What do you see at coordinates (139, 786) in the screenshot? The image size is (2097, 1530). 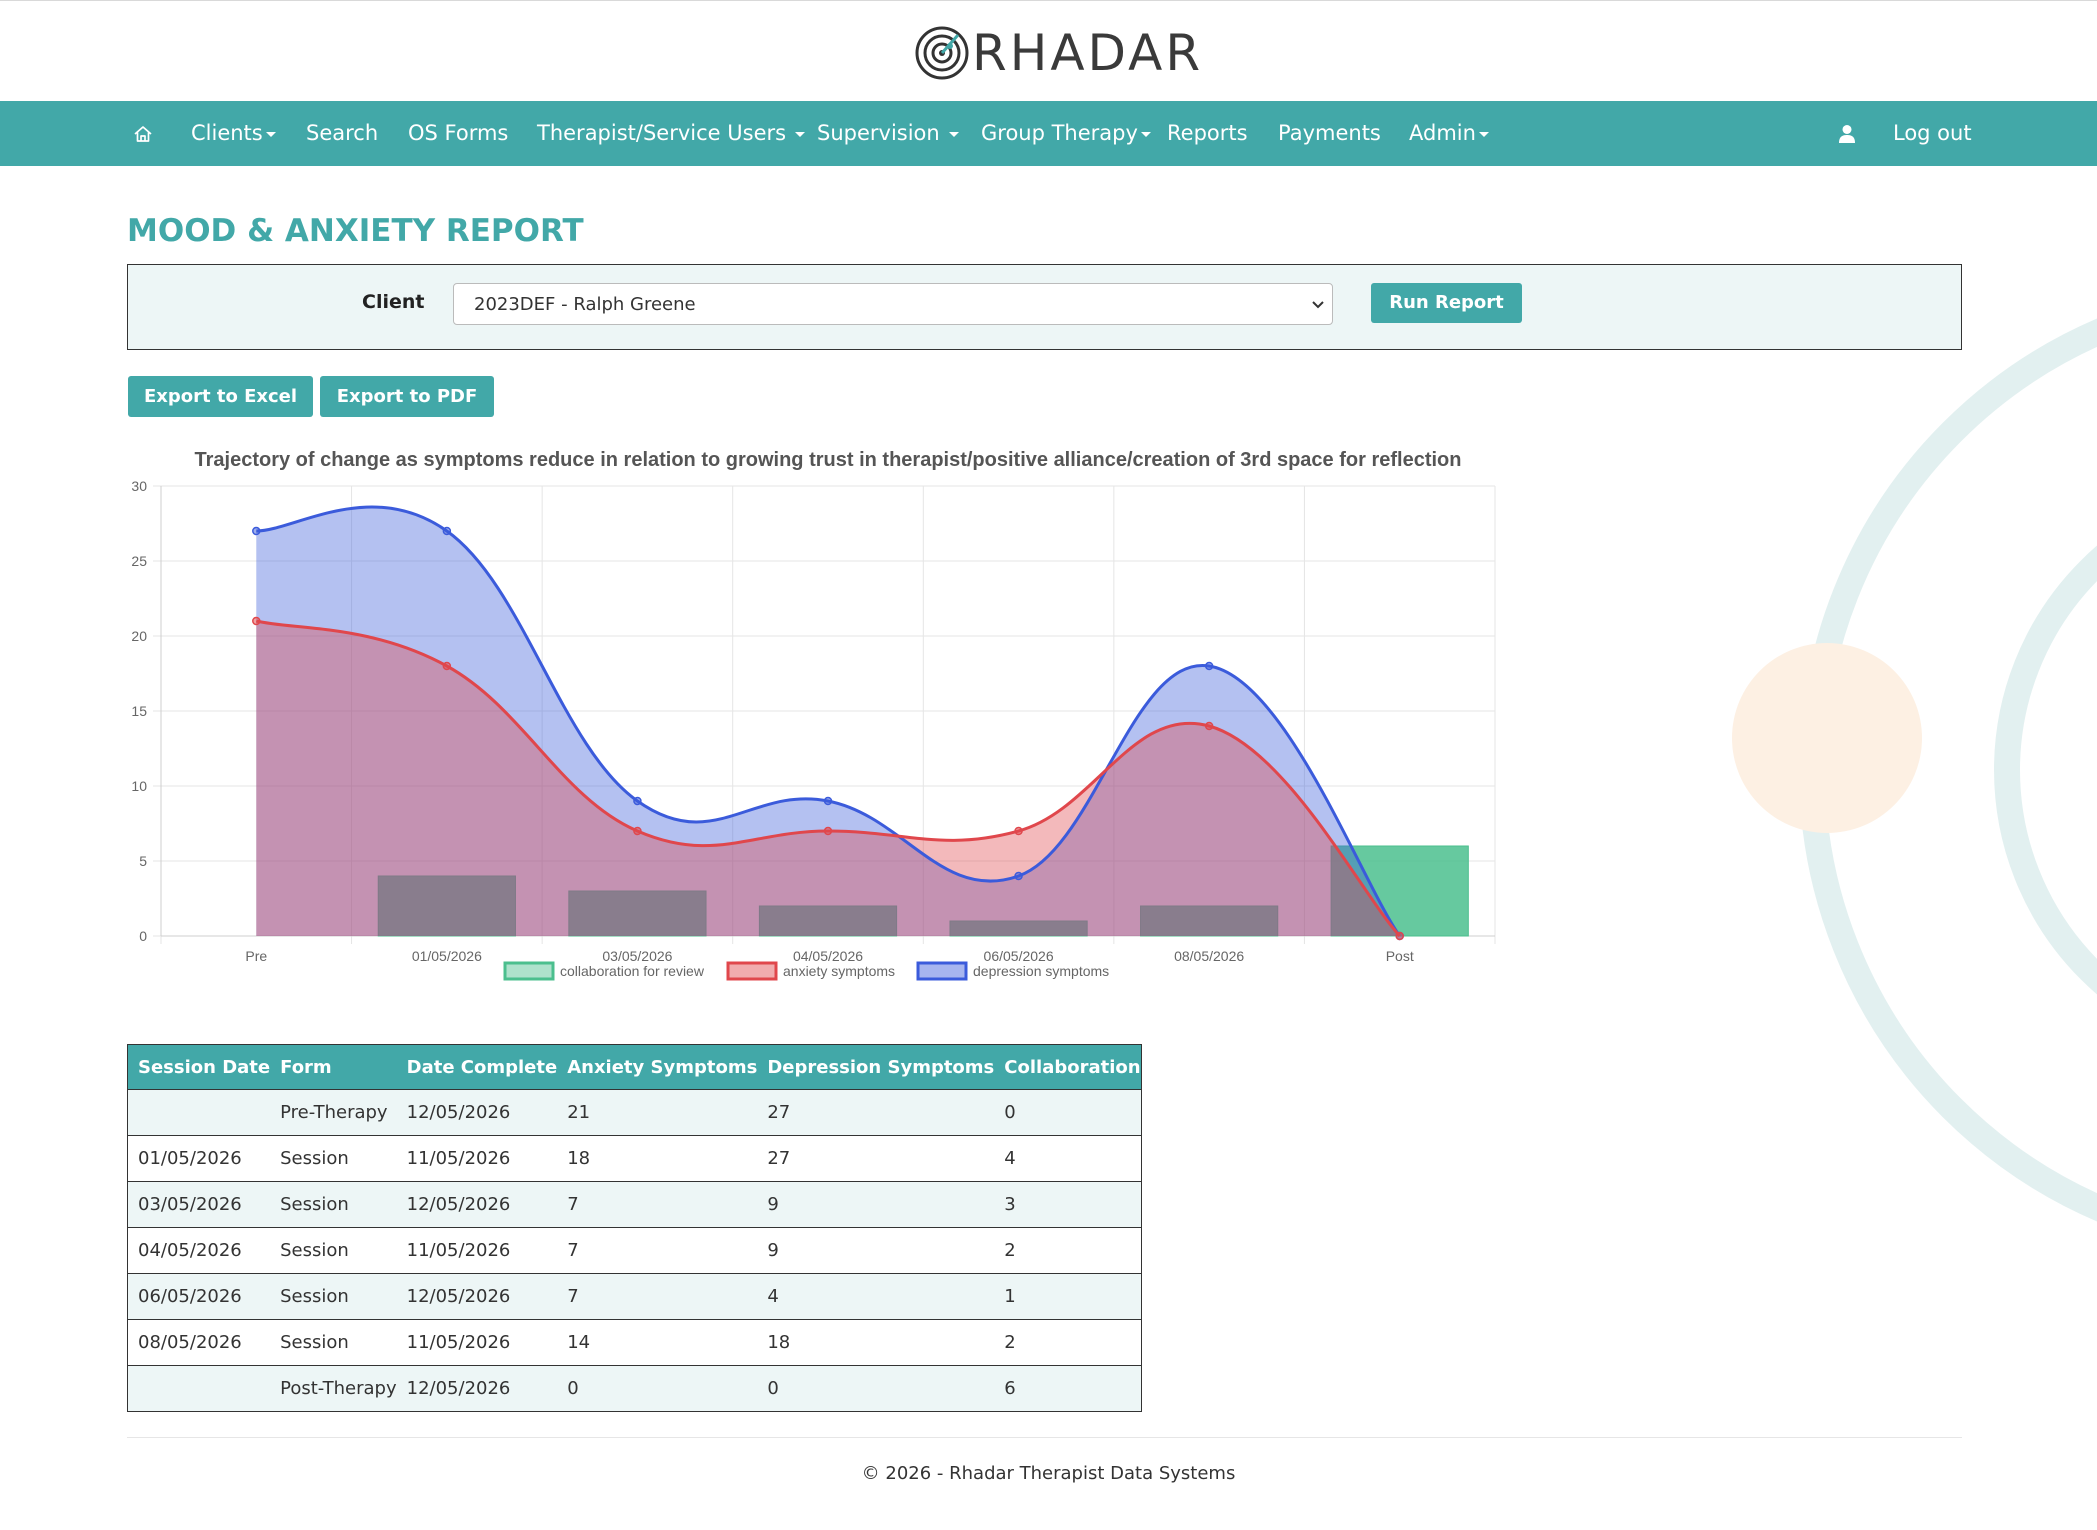 I see `y-tick-label: 10` at bounding box center [139, 786].